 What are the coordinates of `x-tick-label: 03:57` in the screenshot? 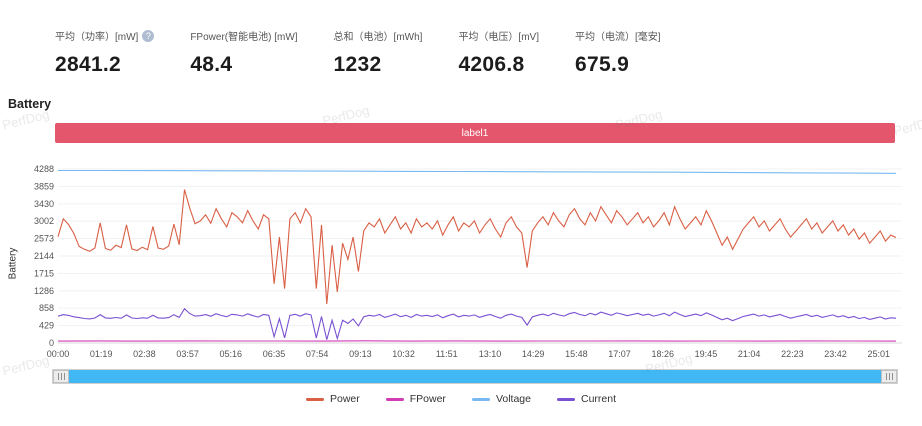 It's located at (187, 354).